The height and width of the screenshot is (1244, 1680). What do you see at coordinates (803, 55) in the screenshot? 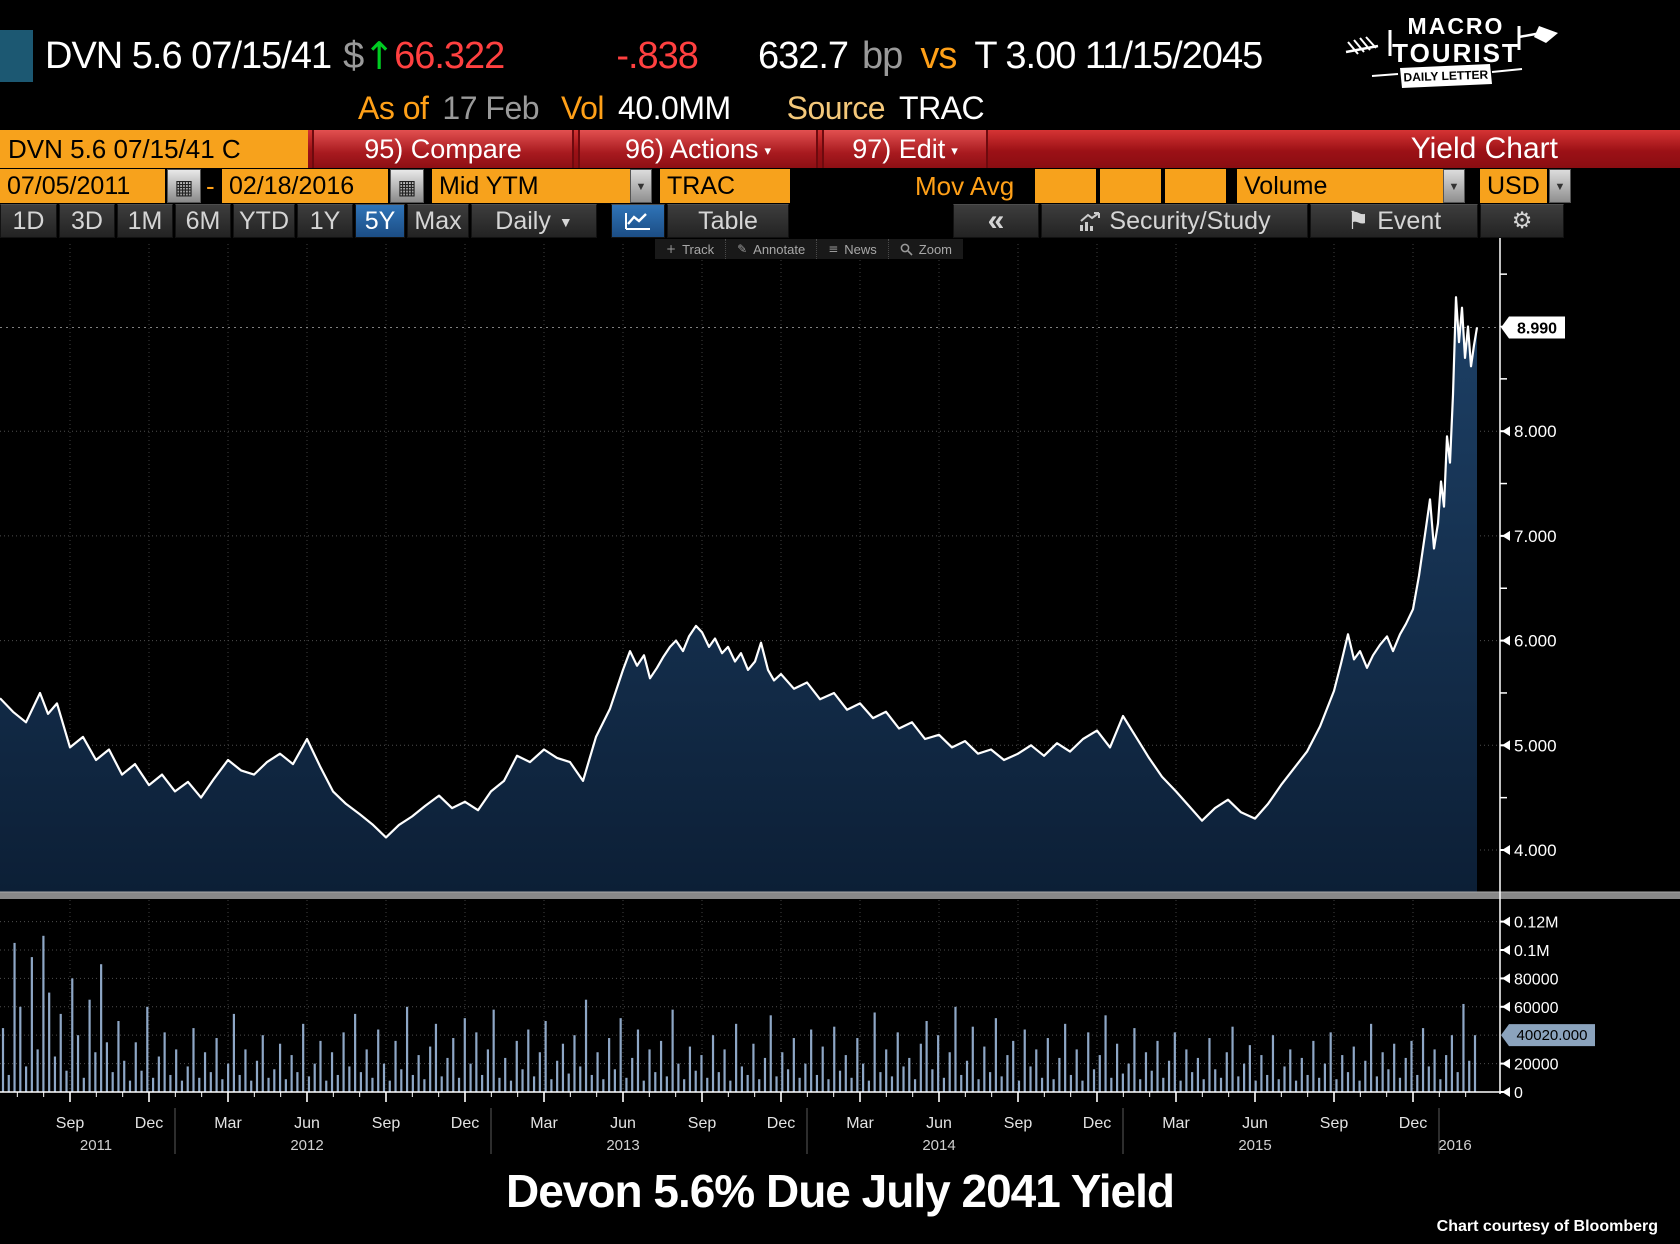
I see `spread-value: 632.7` at bounding box center [803, 55].